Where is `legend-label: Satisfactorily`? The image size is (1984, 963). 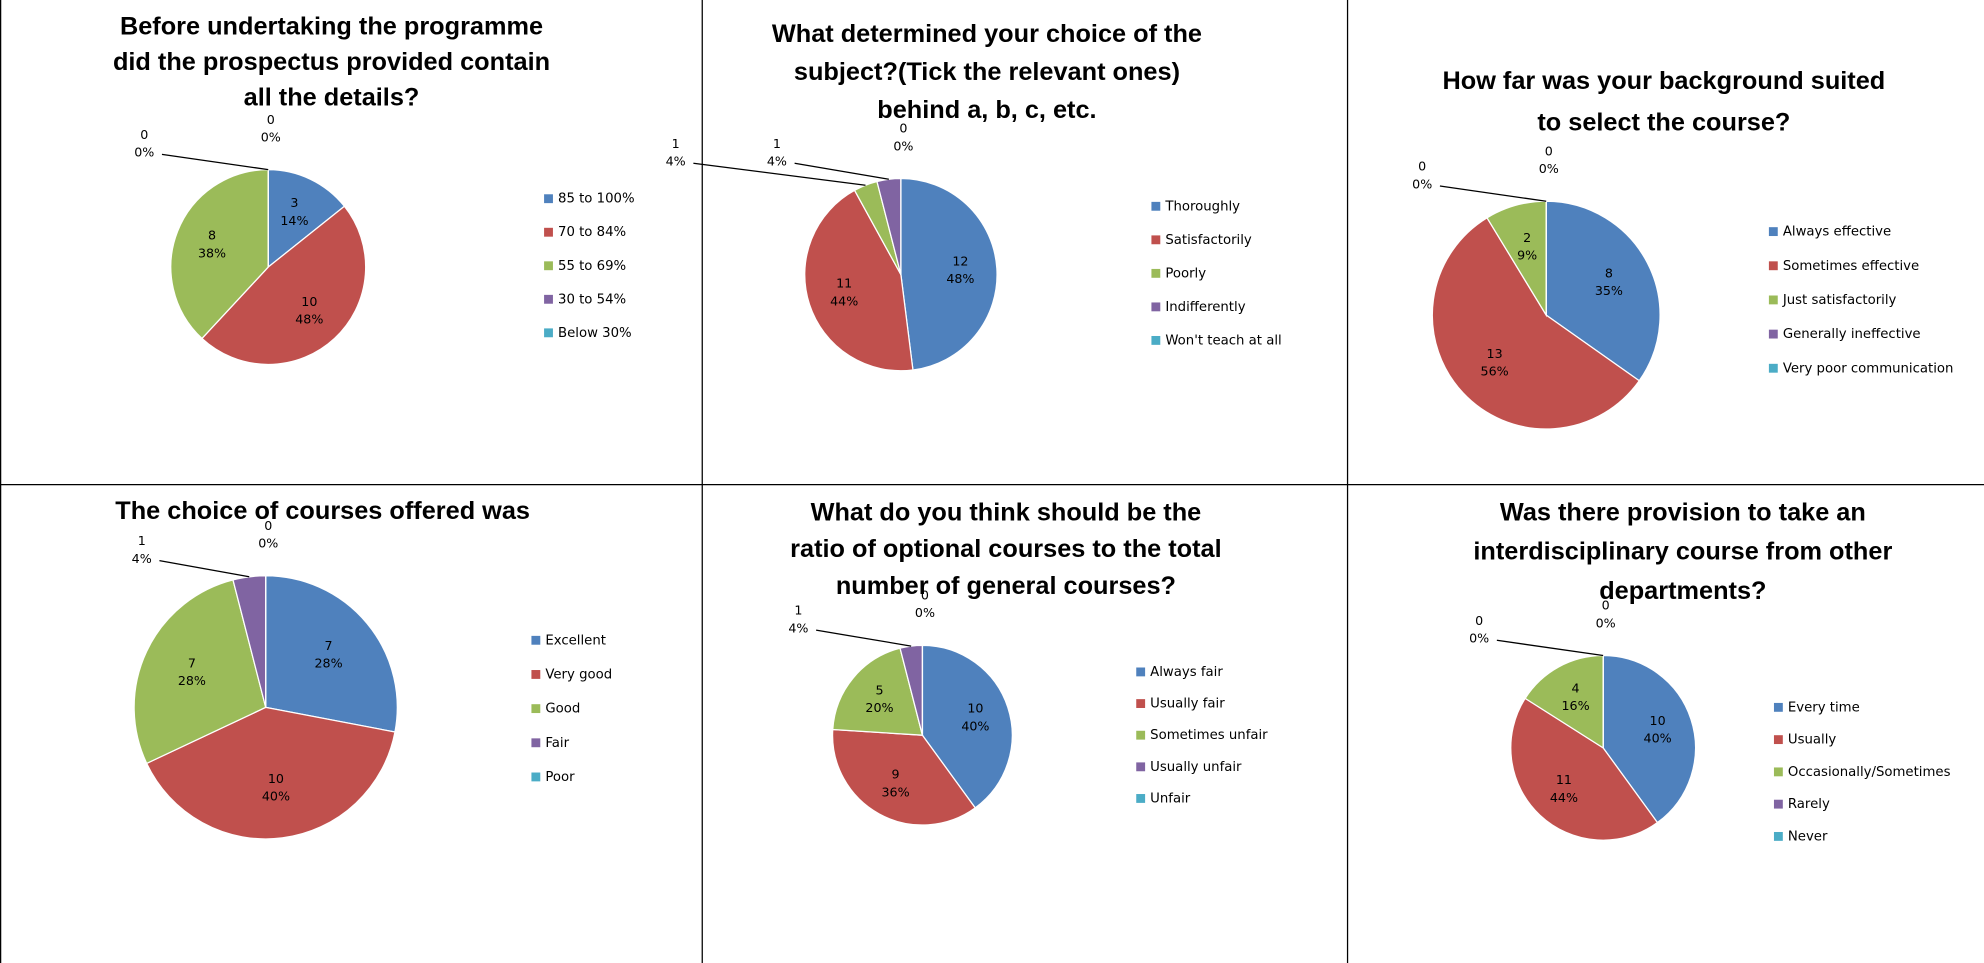 legend-label: Satisfactorily is located at coordinates (1208, 240).